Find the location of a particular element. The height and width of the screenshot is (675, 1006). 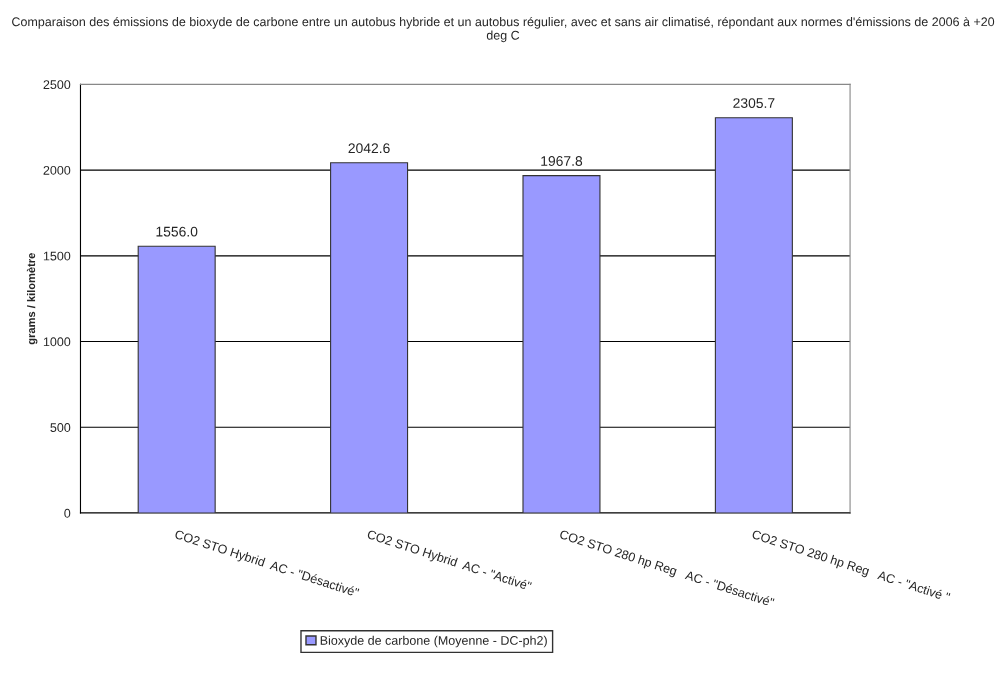

y-tick-label: 0 is located at coordinates (67, 513).